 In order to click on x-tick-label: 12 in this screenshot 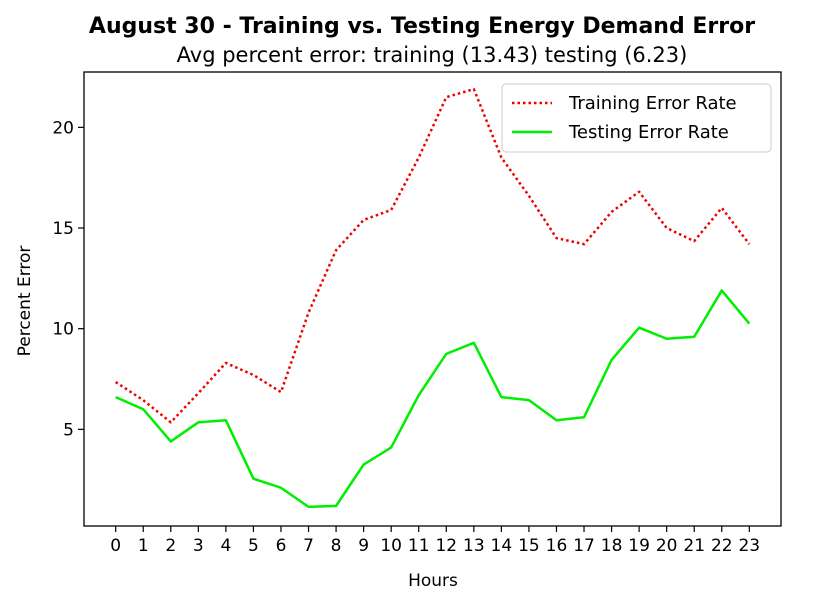, I will do `click(446, 546)`.